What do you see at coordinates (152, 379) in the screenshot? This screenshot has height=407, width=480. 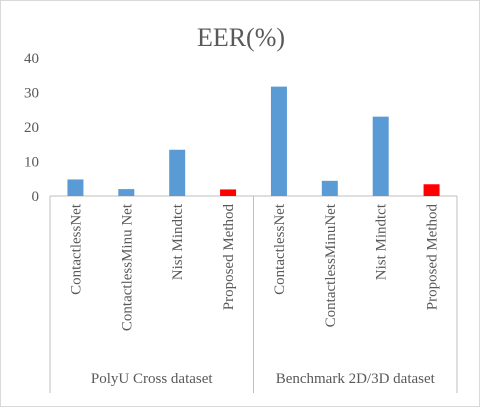 I see `group-label: PolyU Cross dataset` at bounding box center [152, 379].